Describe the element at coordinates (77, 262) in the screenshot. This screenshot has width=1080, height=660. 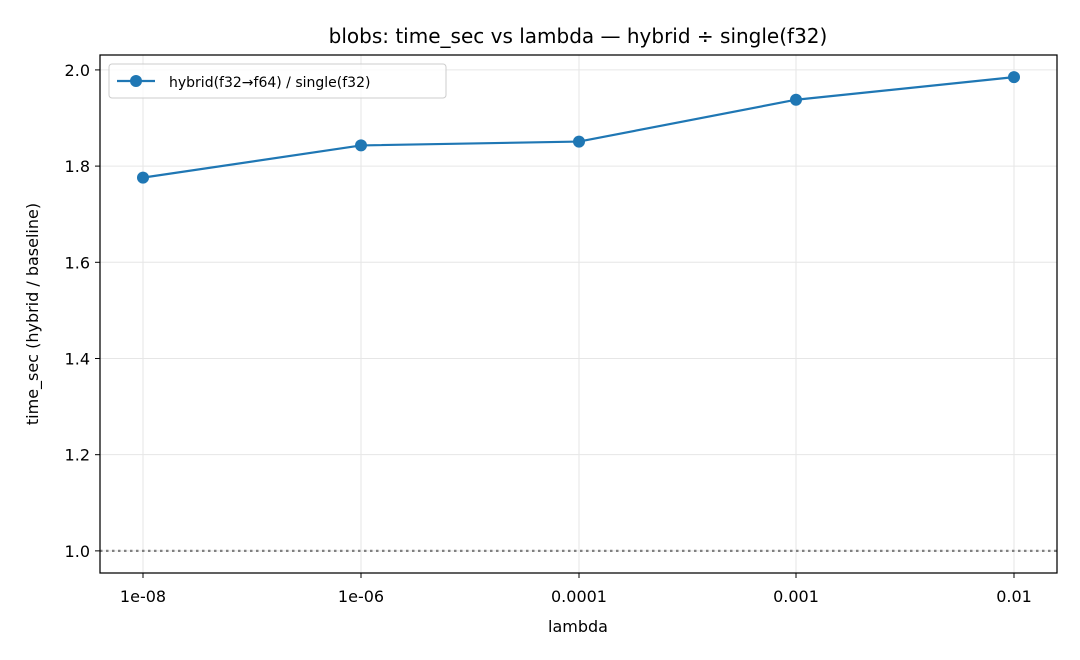
I see `y-tick-label: 1.6` at that location.